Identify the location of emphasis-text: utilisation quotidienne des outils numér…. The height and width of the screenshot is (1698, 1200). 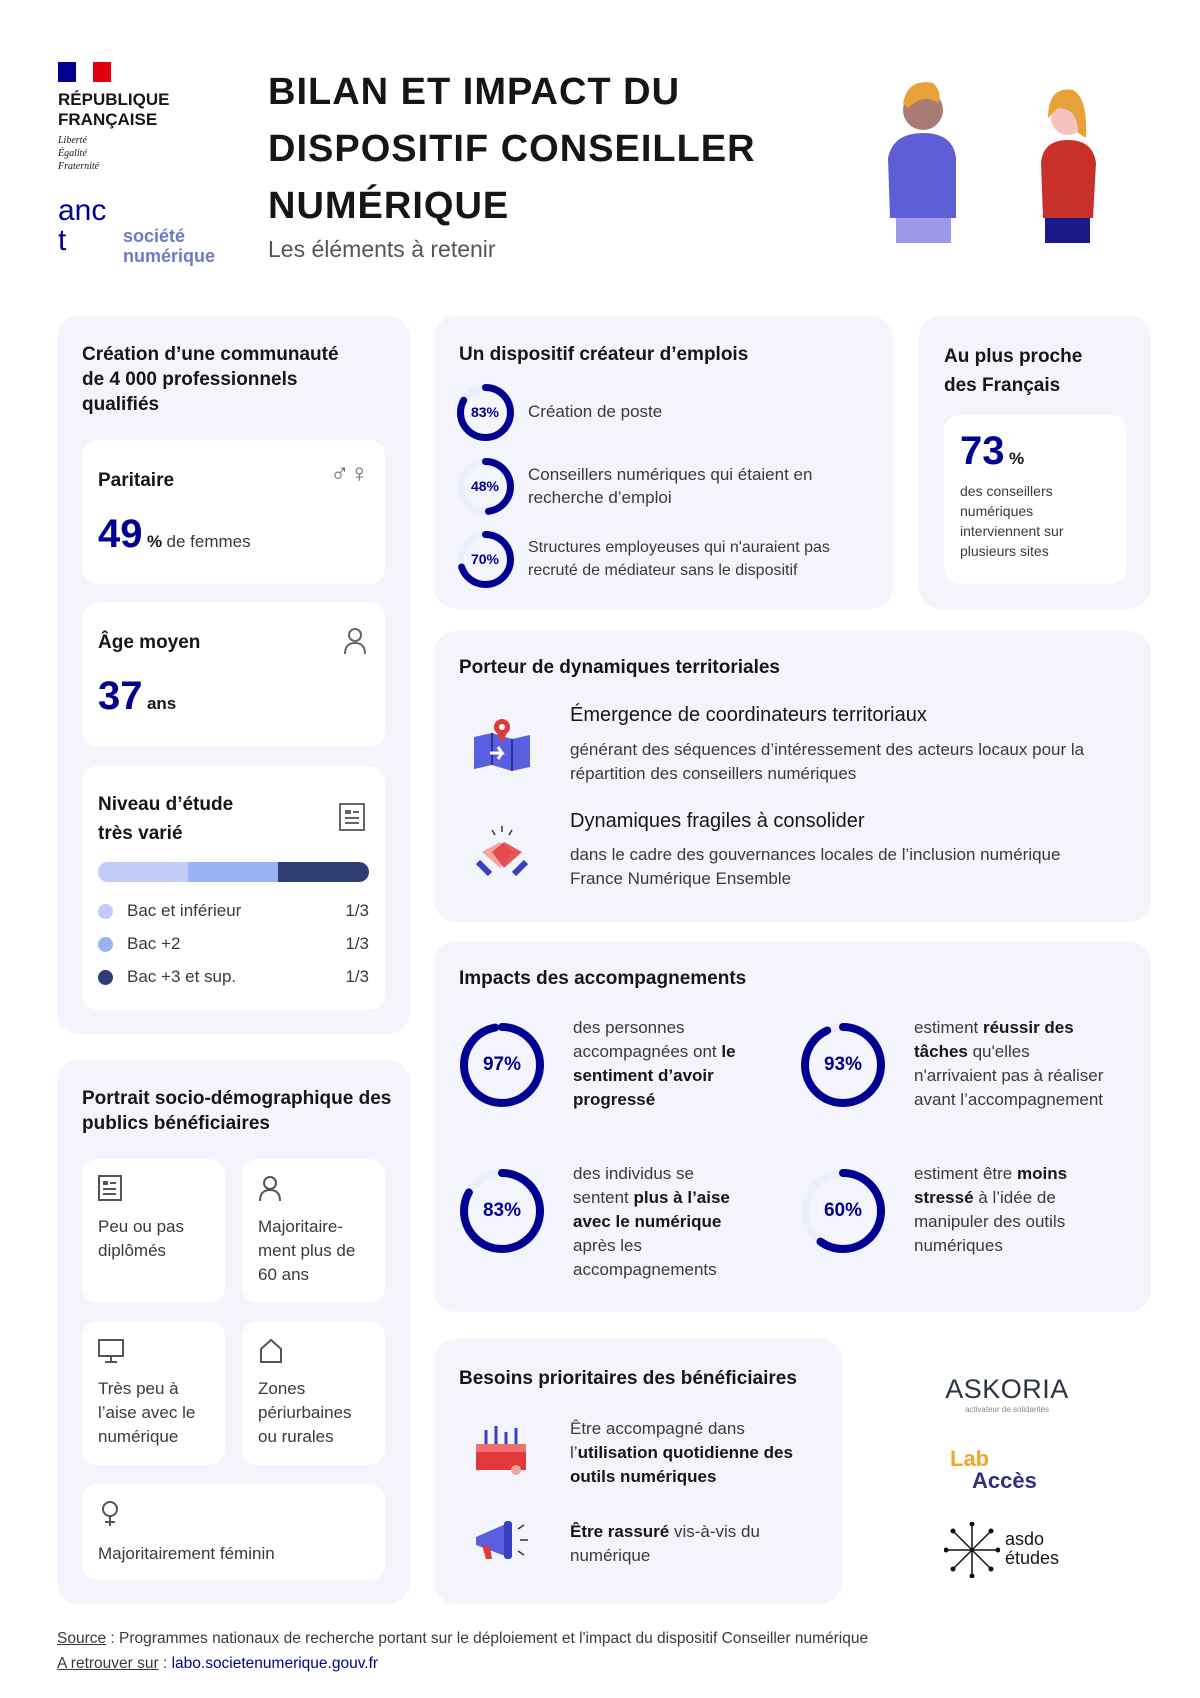
(681, 1464).